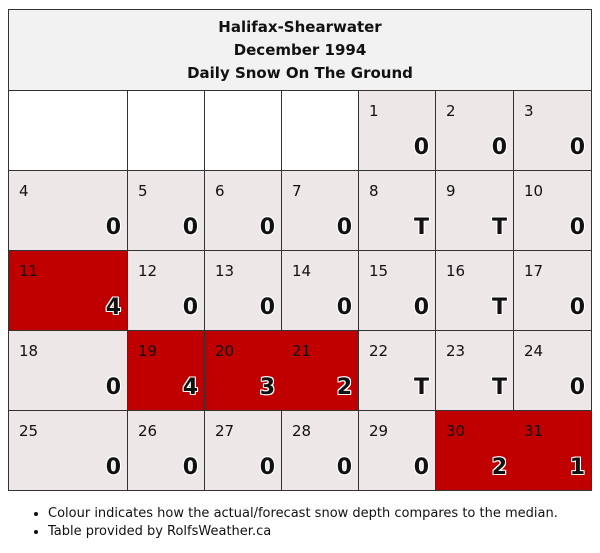 The image size is (600, 553). Describe the element at coordinates (68, 291) in the screenshot. I see `calendar-cell-day-11: 11 4` at that location.